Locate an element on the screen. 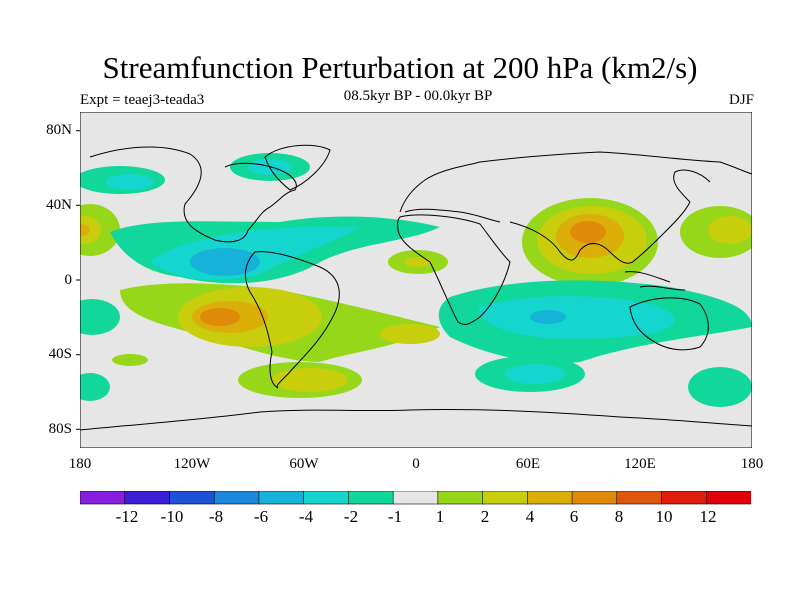 Image resolution: width=800 pixels, height=600 pixels. field-atlantic-neg is located at coordinates (225, 262).